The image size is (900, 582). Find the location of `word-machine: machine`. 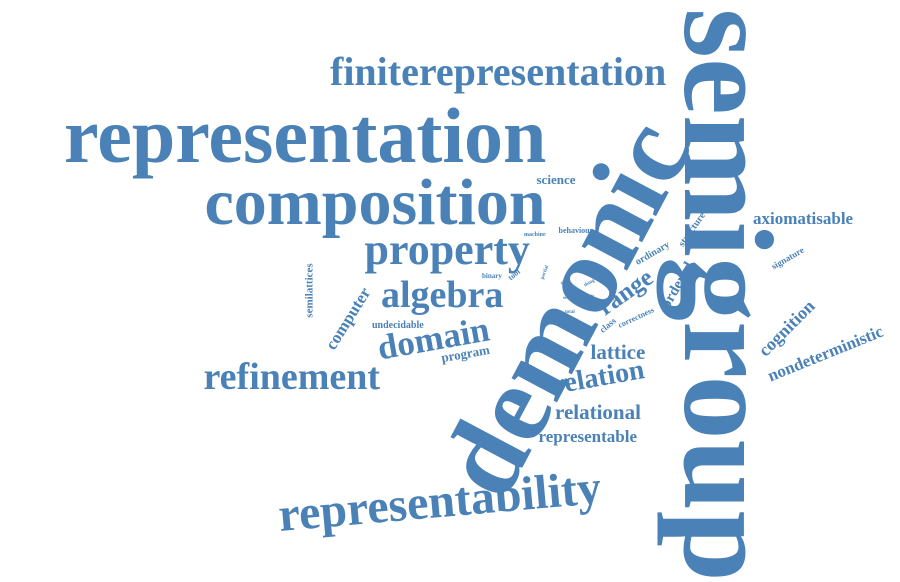

word-machine: machine is located at coordinates (535, 235).